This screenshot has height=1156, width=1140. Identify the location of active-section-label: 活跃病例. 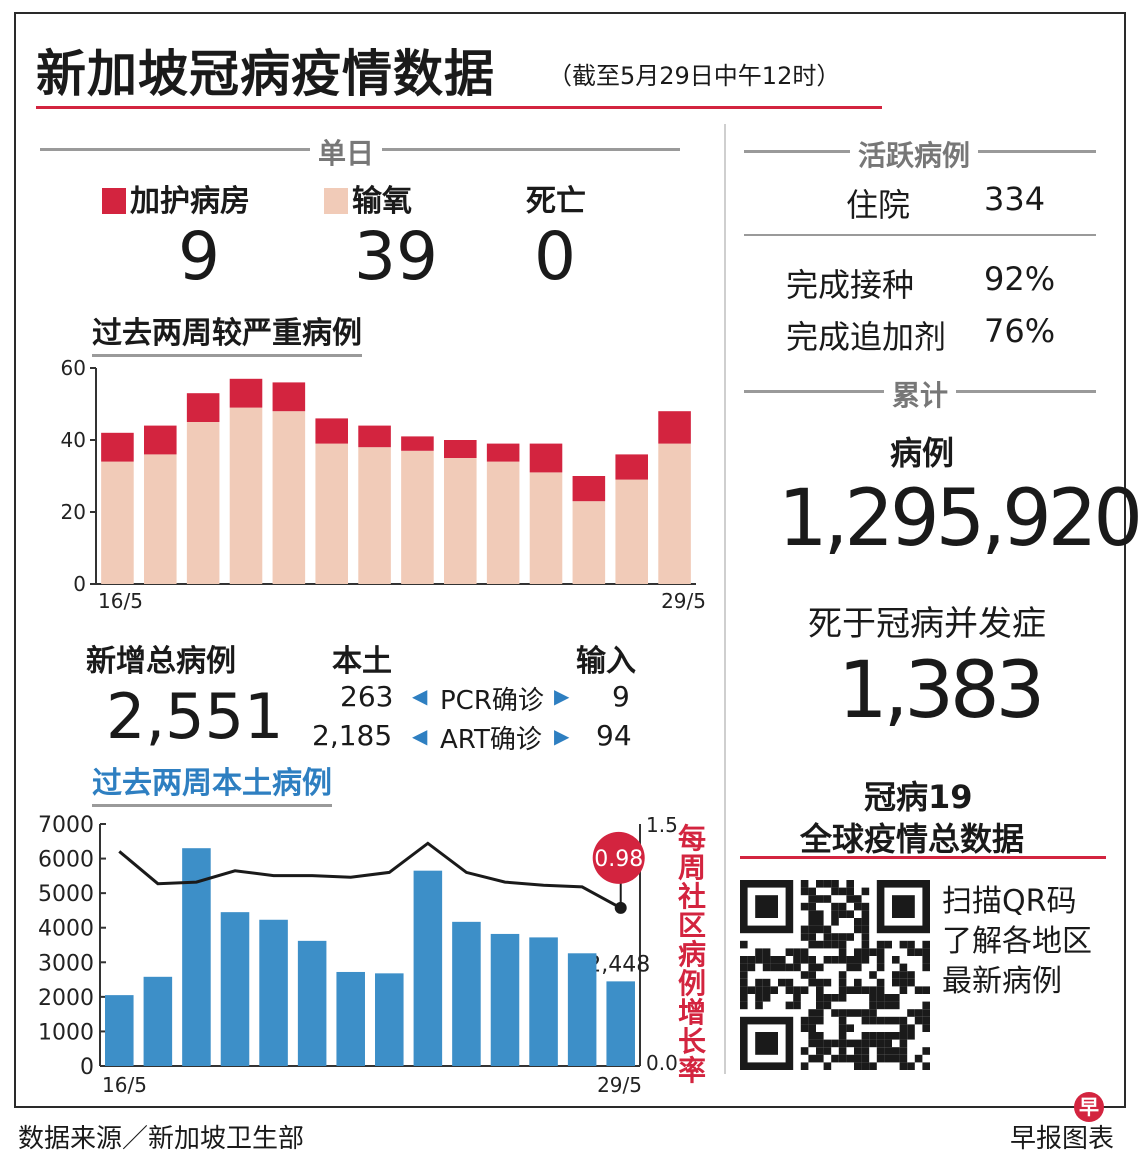
(914, 154).